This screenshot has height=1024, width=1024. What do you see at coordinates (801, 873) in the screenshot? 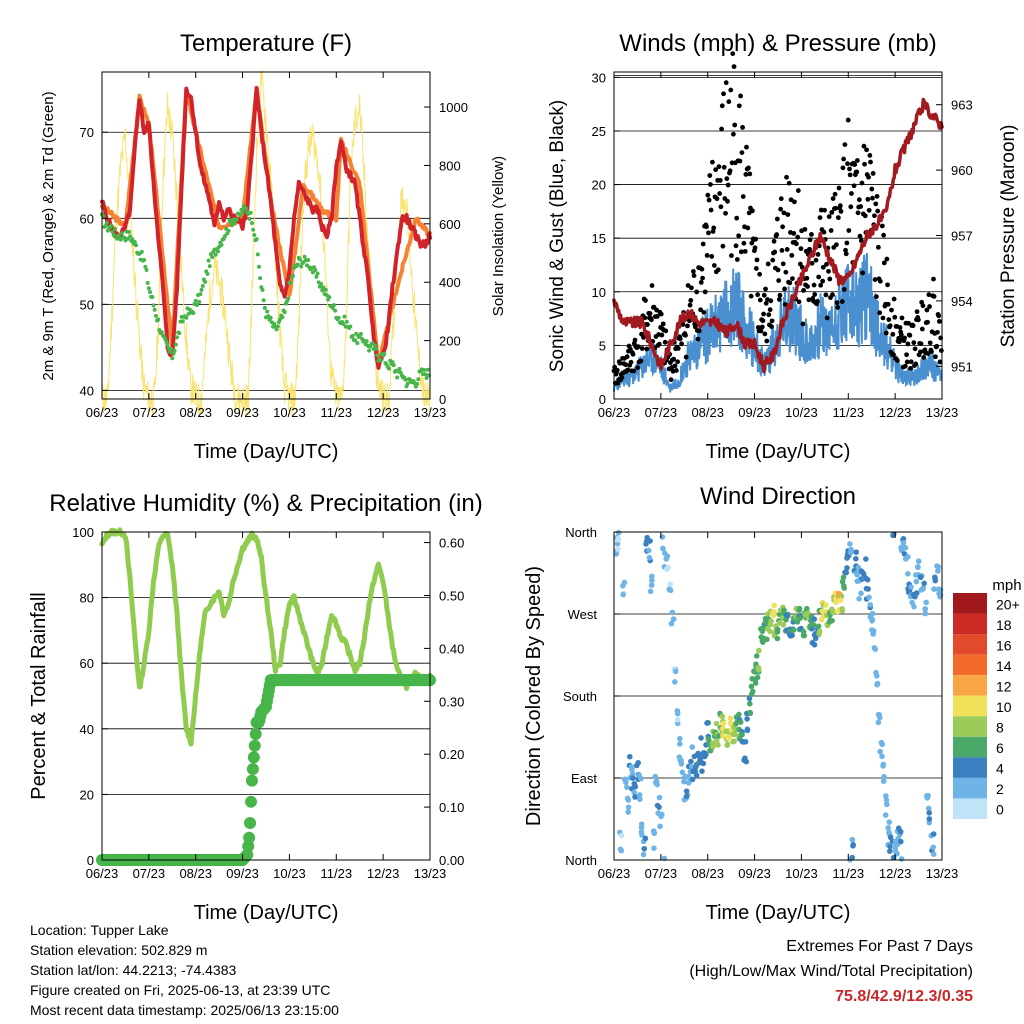
I see `x-tick-label: 10/23` at bounding box center [801, 873].